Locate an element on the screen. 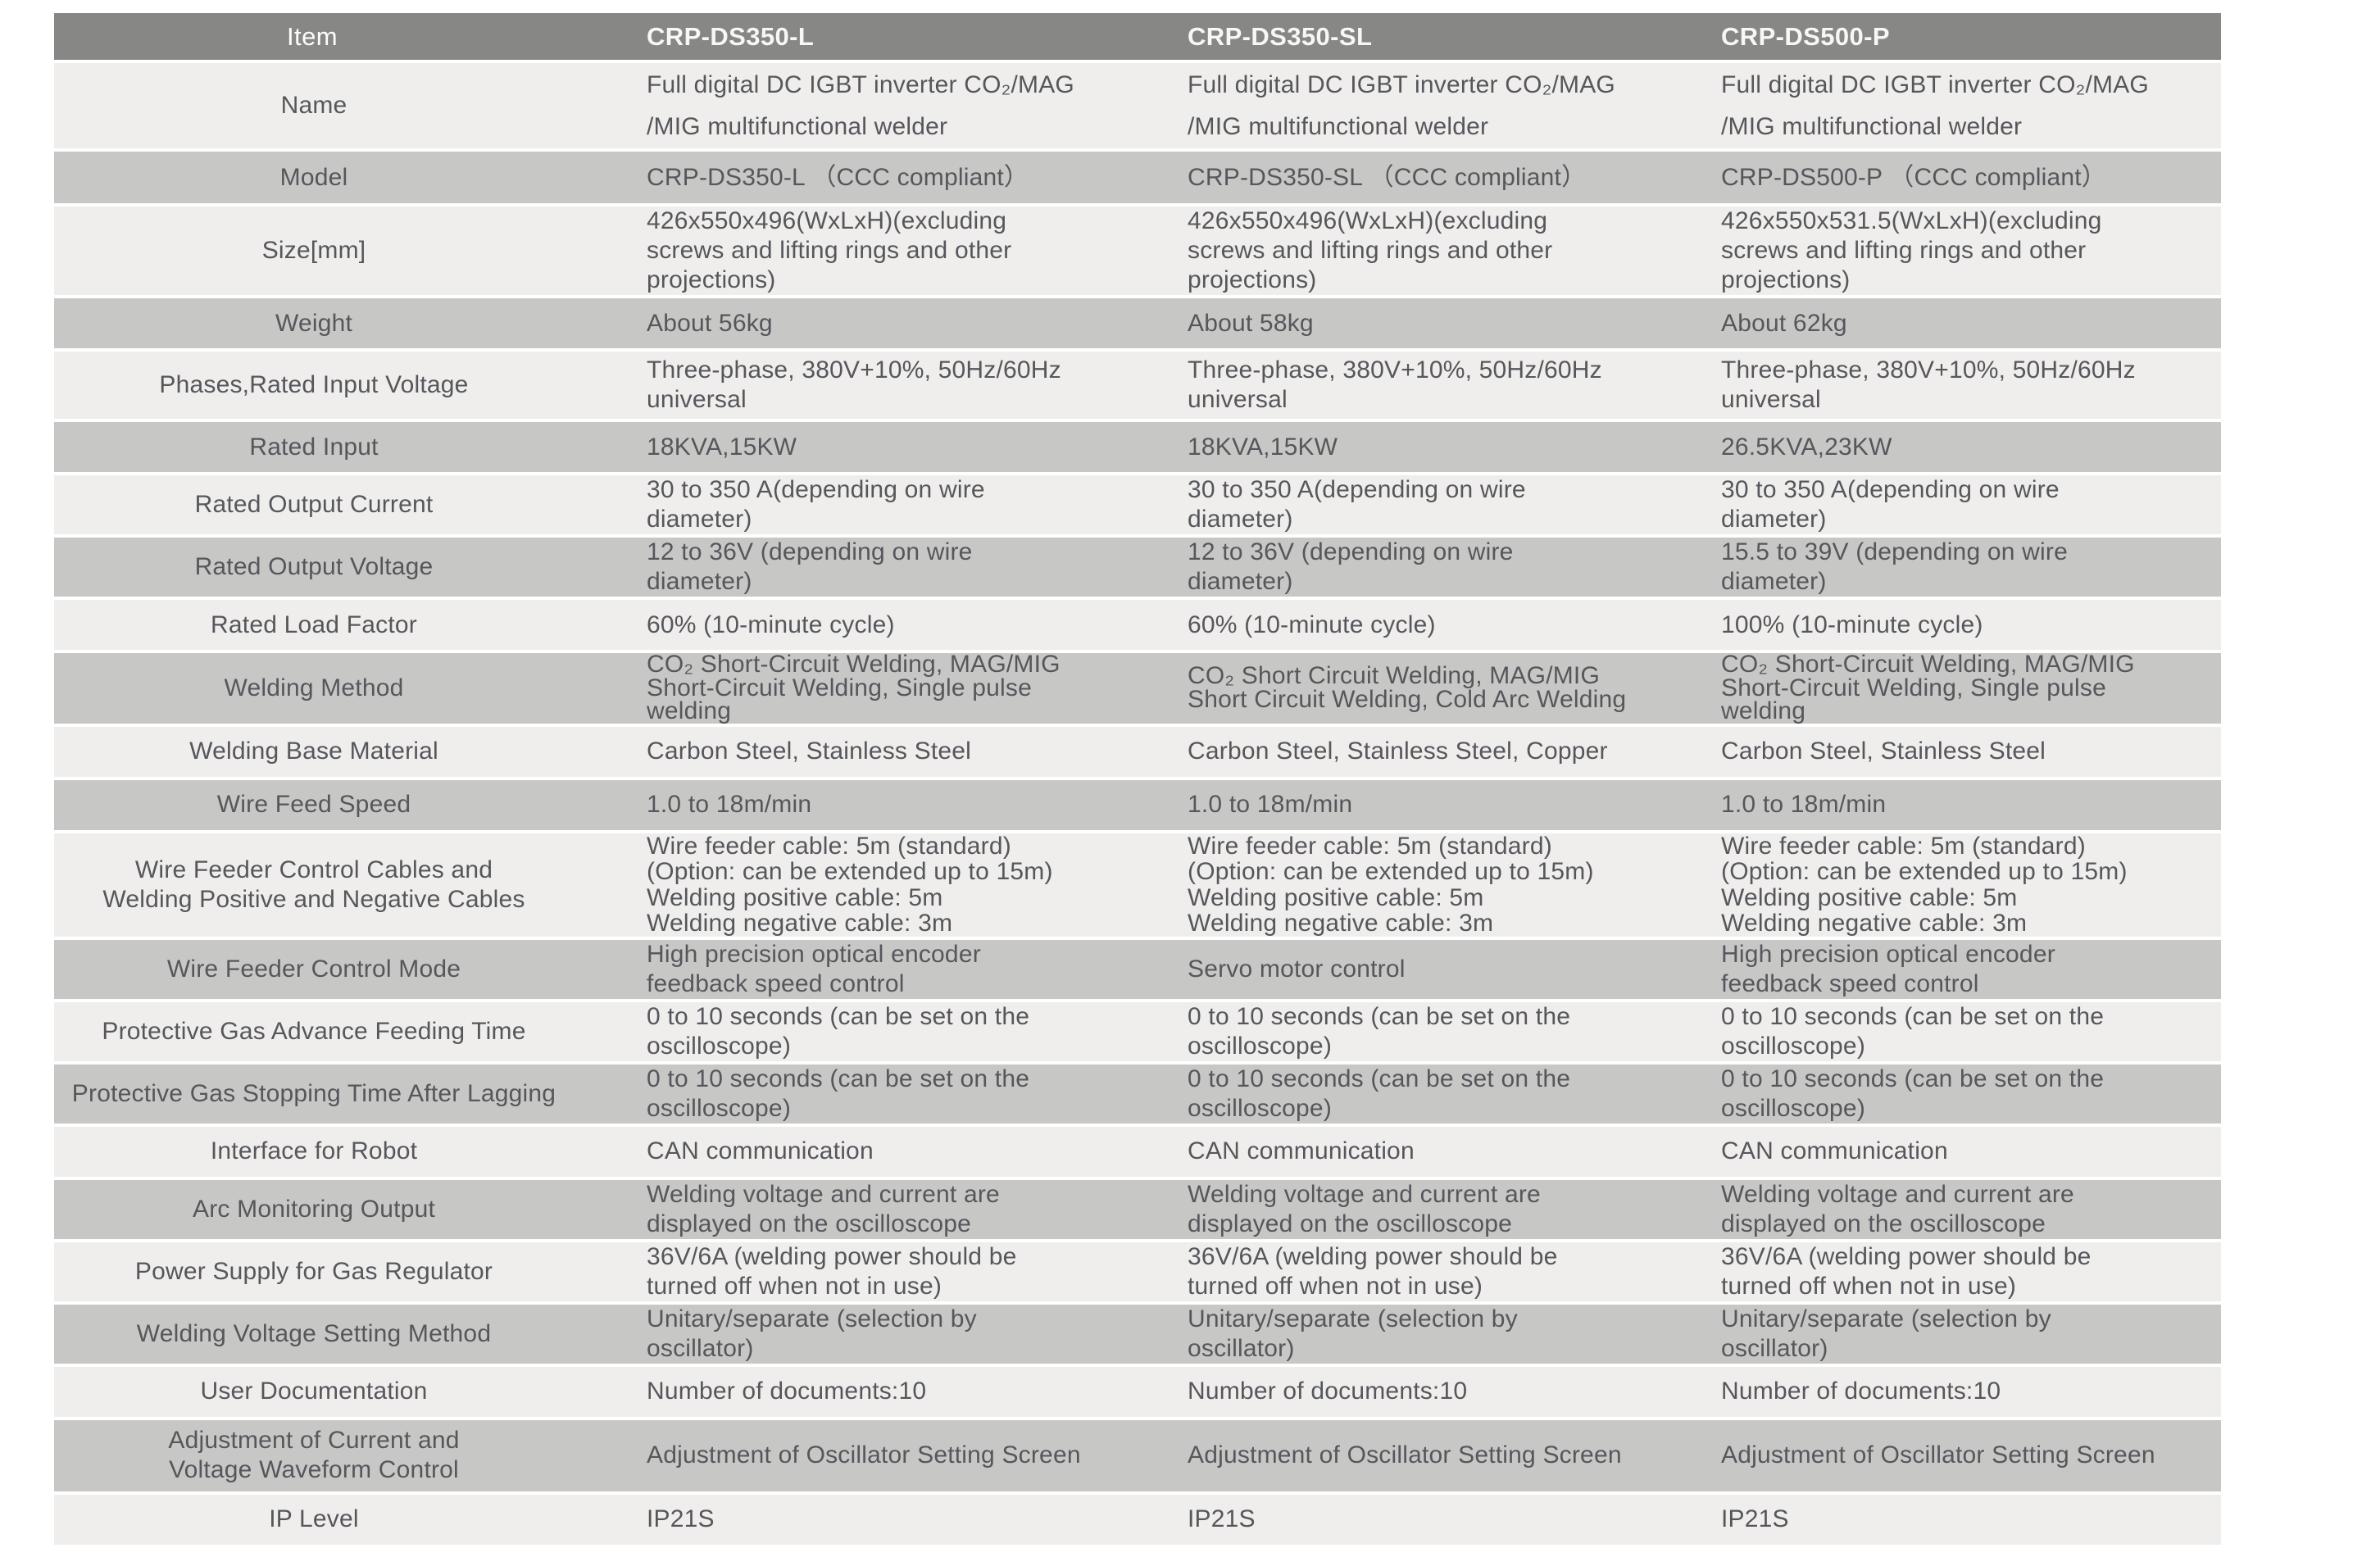  item-label: User Documentation is located at coordinates (341, 1391).